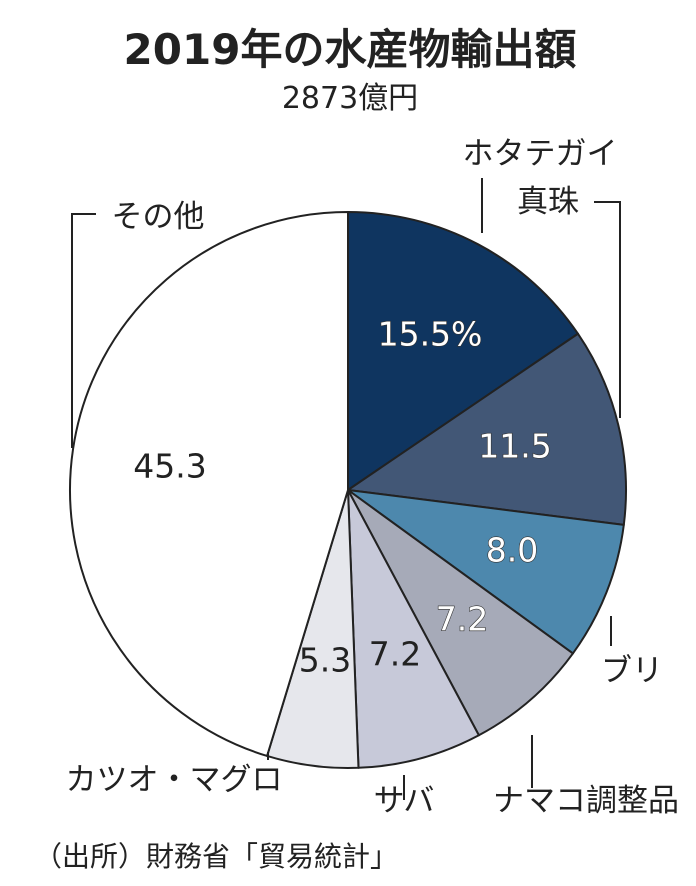 This screenshot has width=696, height=886. What do you see at coordinates (158, 217) in the screenshot?
I see `slice-category-label: その他` at bounding box center [158, 217].